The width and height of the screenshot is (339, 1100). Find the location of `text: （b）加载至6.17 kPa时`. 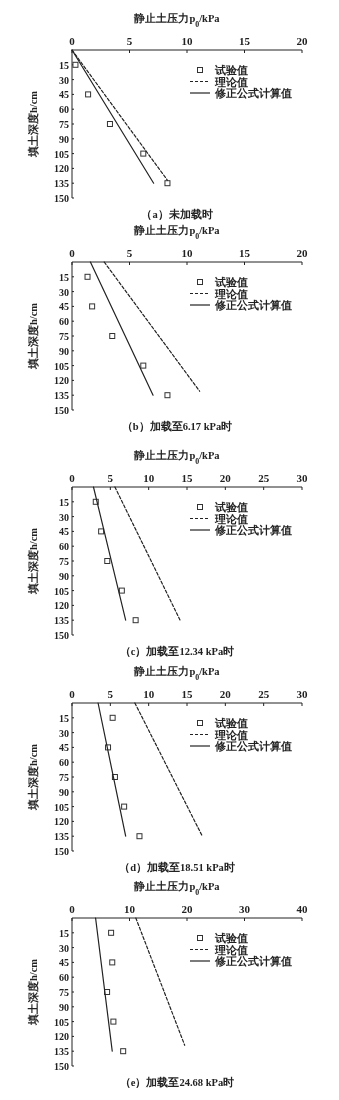

text: （b）加载至6.17 kPa时 is located at coordinates (177, 426).